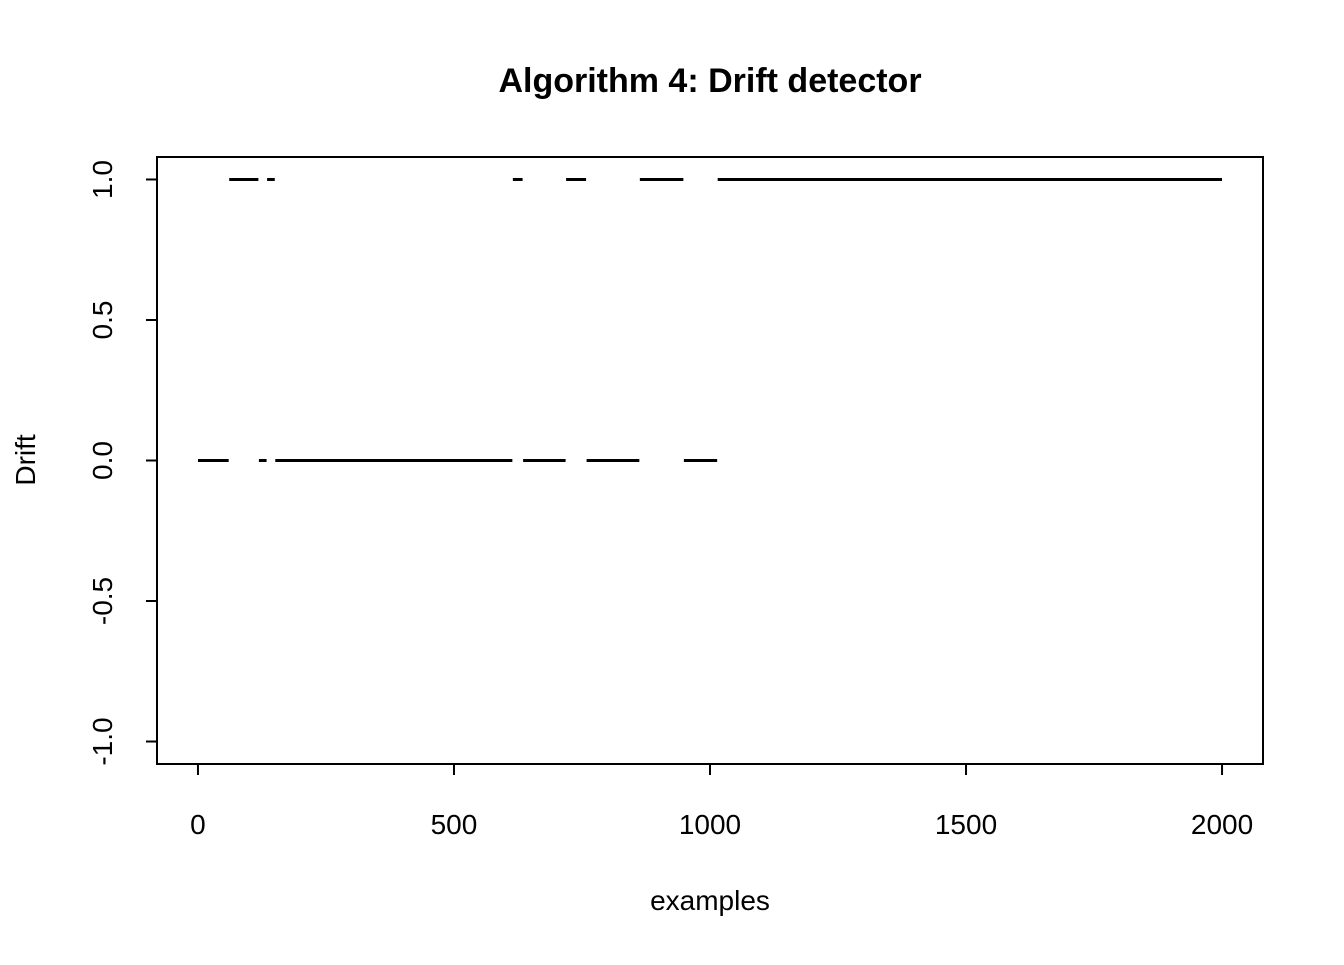  I want to click on chart-title: Algorithm 4: Drift detector, so click(709, 81).